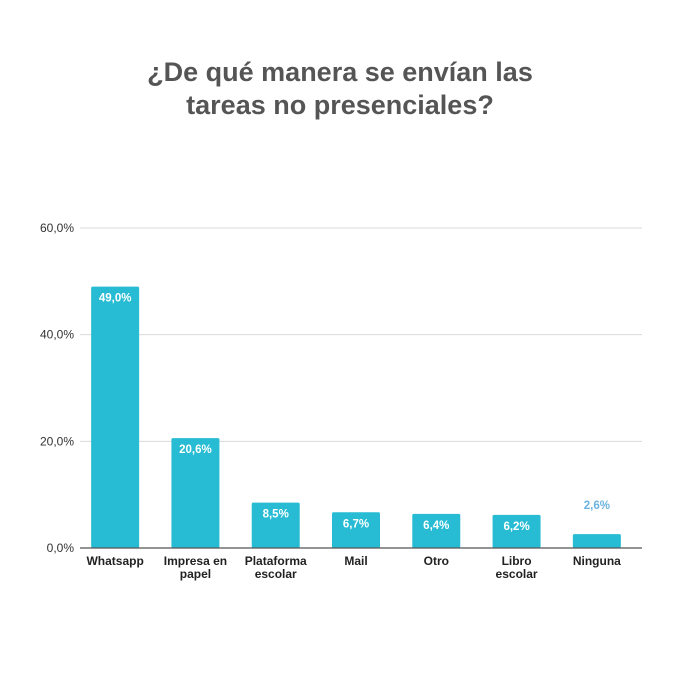 Image resolution: width=680 pixels, height=680 pixels. What do you see at coordinates (597, 561) in the screenshot?
I see `x-tick-label: Ninguna` at bounding box center [597, 561].